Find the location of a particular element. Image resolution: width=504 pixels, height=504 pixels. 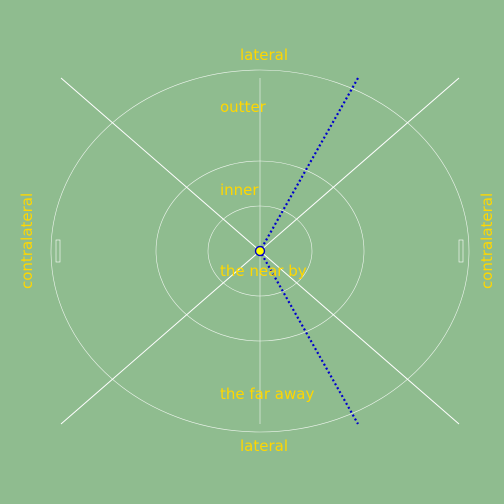

label-top-lateral: lateral is located at coordinates (264, 55).